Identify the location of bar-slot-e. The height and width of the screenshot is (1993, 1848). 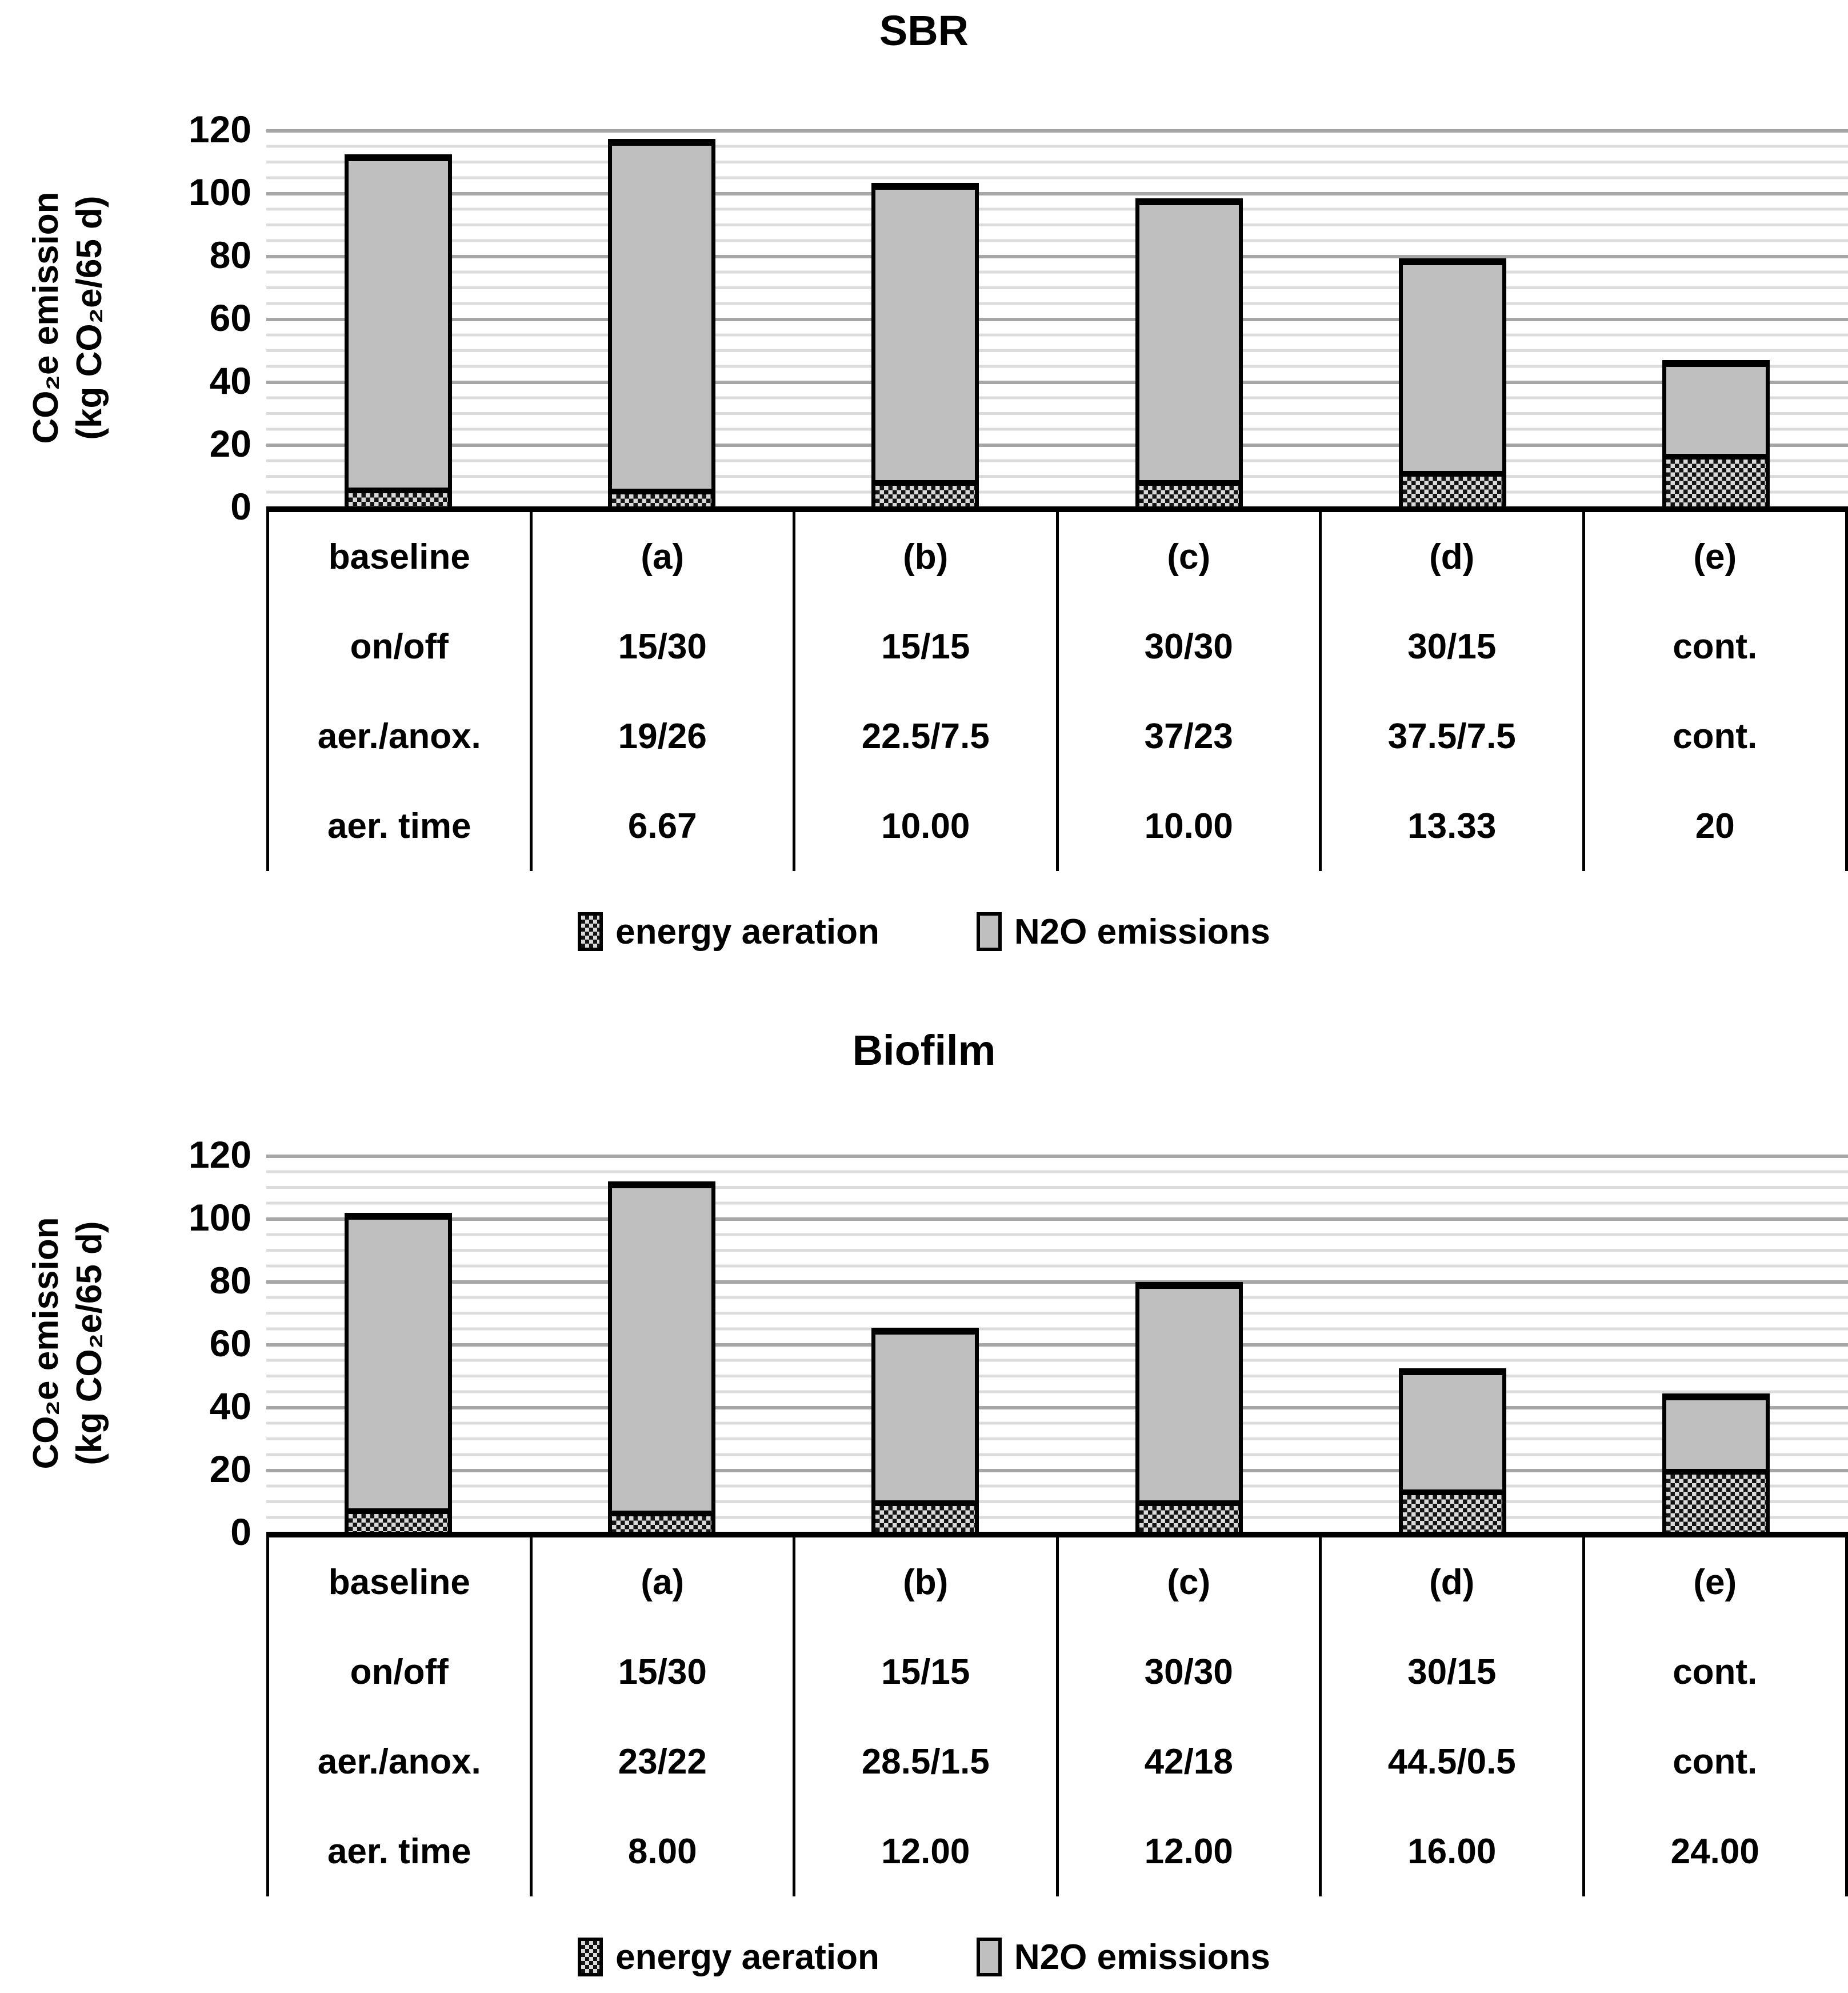
(1716, 1343).